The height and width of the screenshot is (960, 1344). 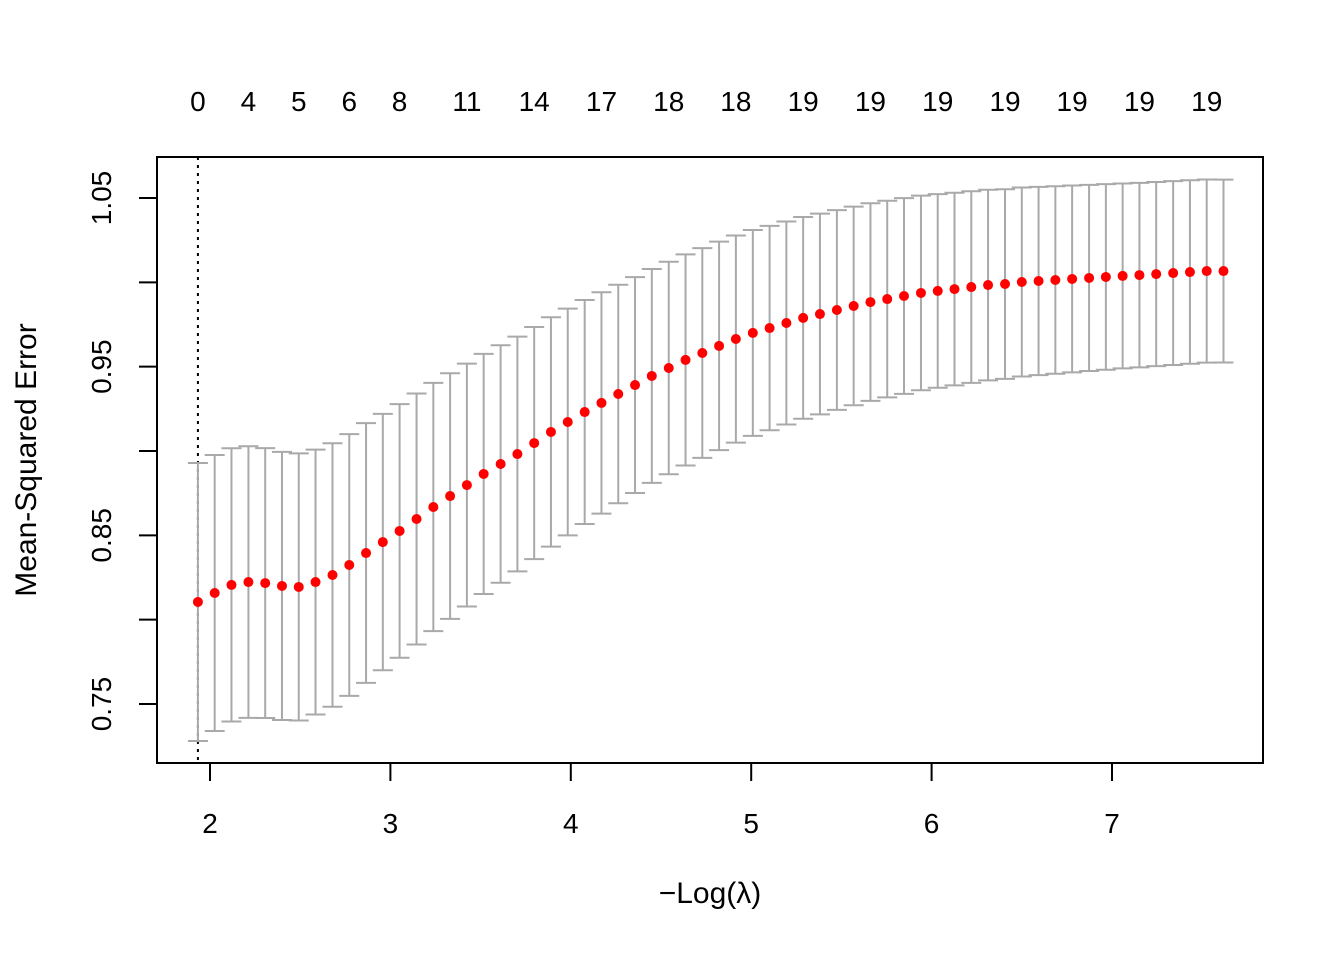 I want to click on x-tick-label: 3, so click(x=391, y=823).